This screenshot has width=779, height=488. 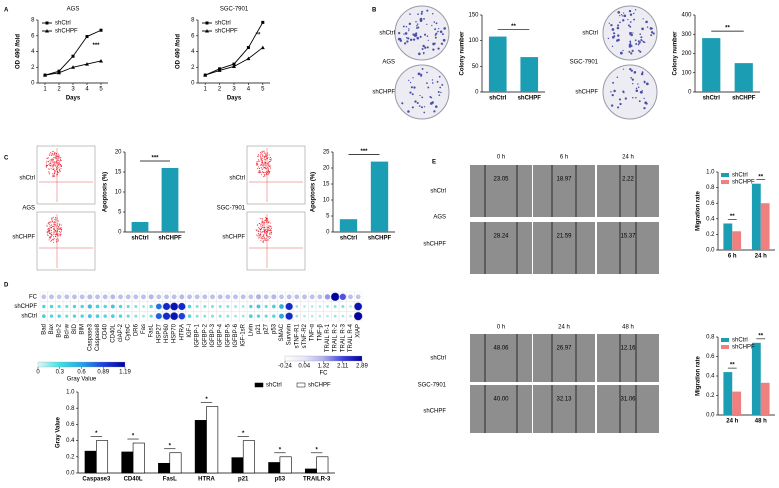 What do you see at coordinates (328, 233) in the screenshot?
I see `y-tick-label: 0` at bounding box center [328, 233].